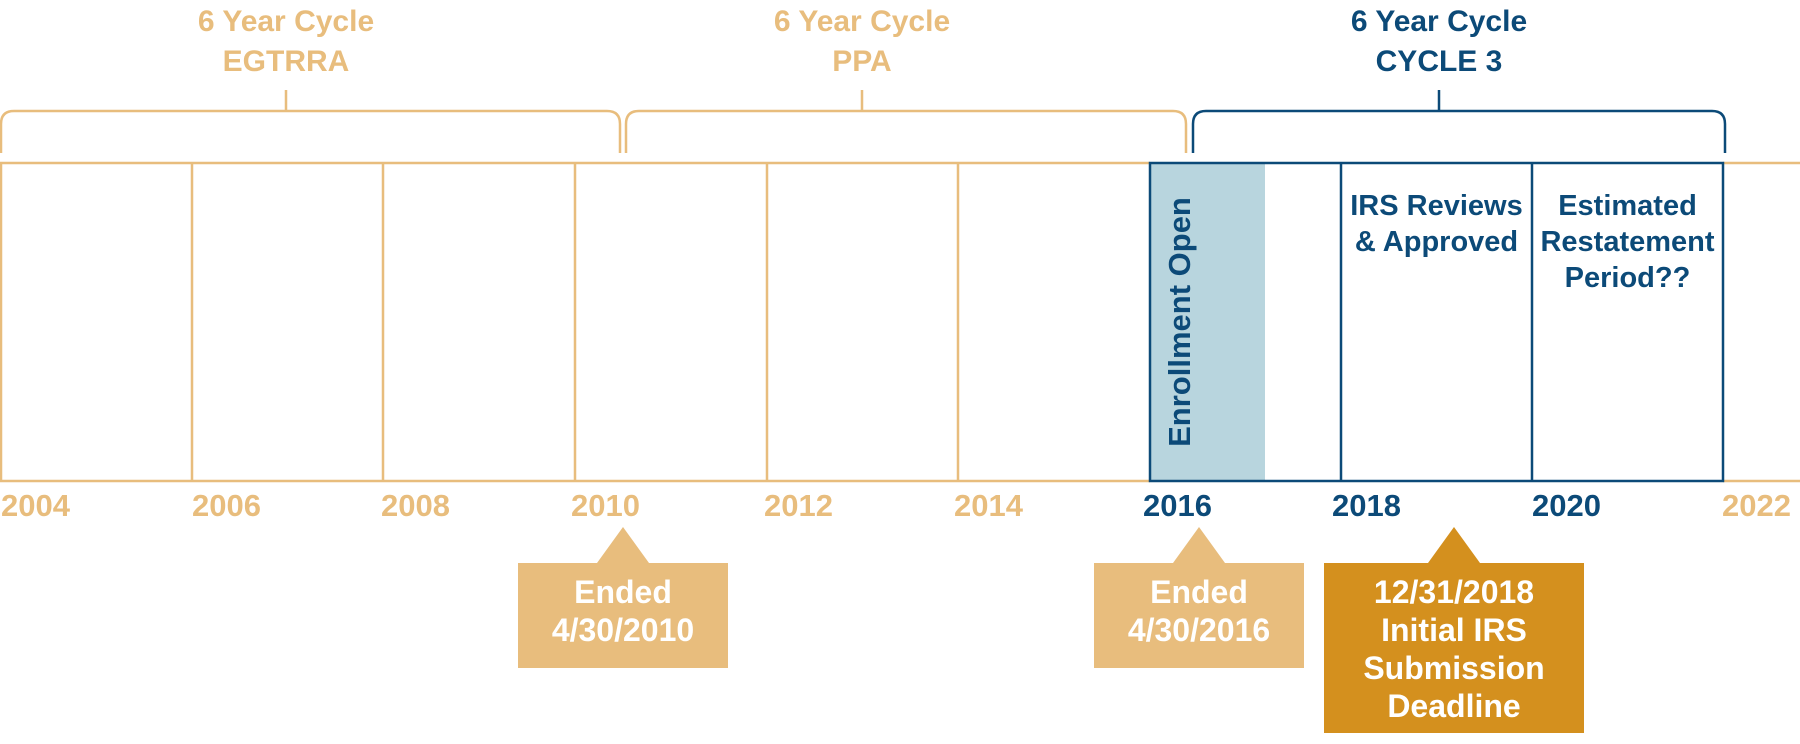 The height and width of the screenshot is (744, 1800). I want to click on restatement-line3: Period??, so click(1627, 278).